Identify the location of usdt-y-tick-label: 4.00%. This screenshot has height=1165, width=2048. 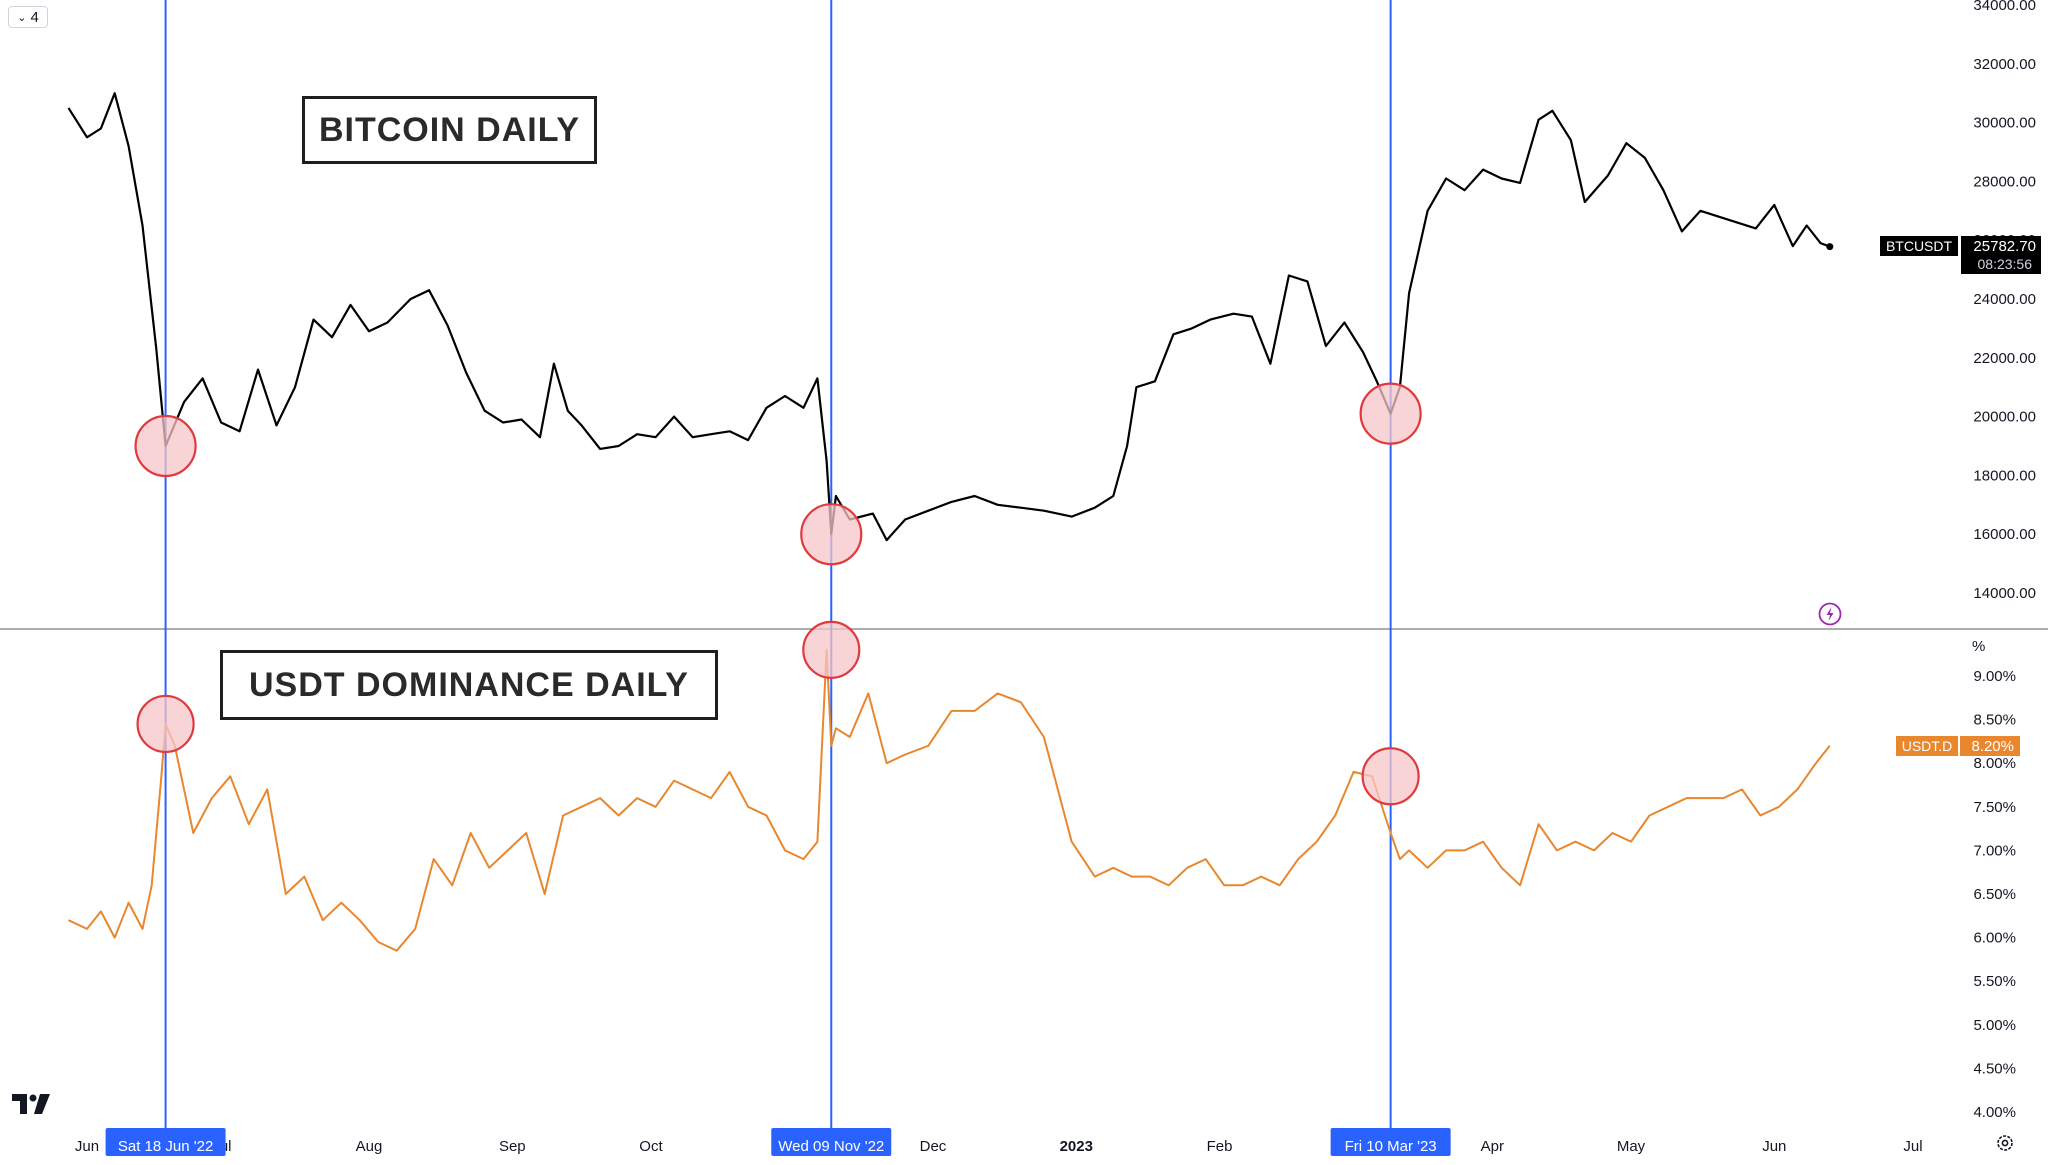
(1994, 1112).